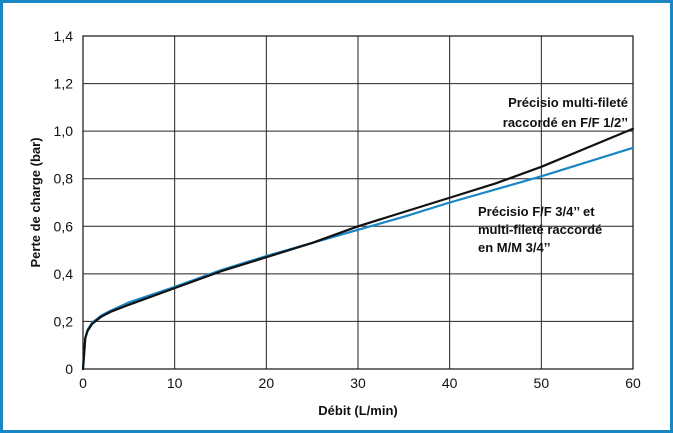 The width and height of the screenshot is (673, 433). Describe the element at coordinates (540, 229) in the screenshot. I see `series-annotation-line: multi-fileté raccordé` at that location.